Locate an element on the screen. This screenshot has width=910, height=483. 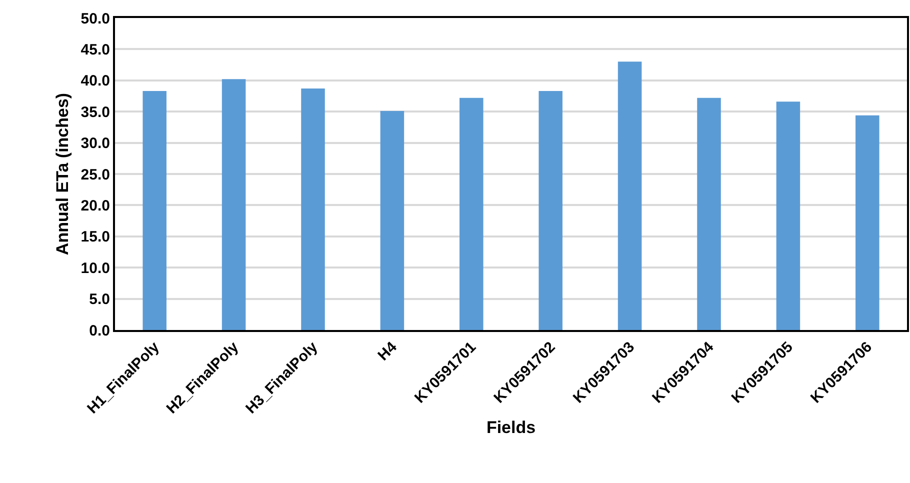
y-tick-label: 20.0 is located at coordinates (95, 205).